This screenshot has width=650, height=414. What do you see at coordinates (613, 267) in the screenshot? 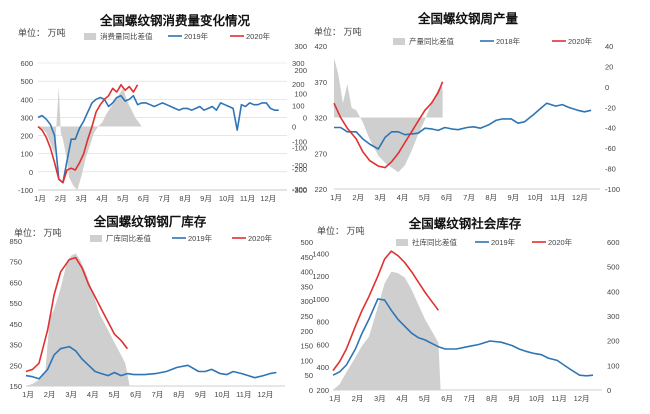
I see `y3-tick-label: 500` at bounding box center [613, 267].